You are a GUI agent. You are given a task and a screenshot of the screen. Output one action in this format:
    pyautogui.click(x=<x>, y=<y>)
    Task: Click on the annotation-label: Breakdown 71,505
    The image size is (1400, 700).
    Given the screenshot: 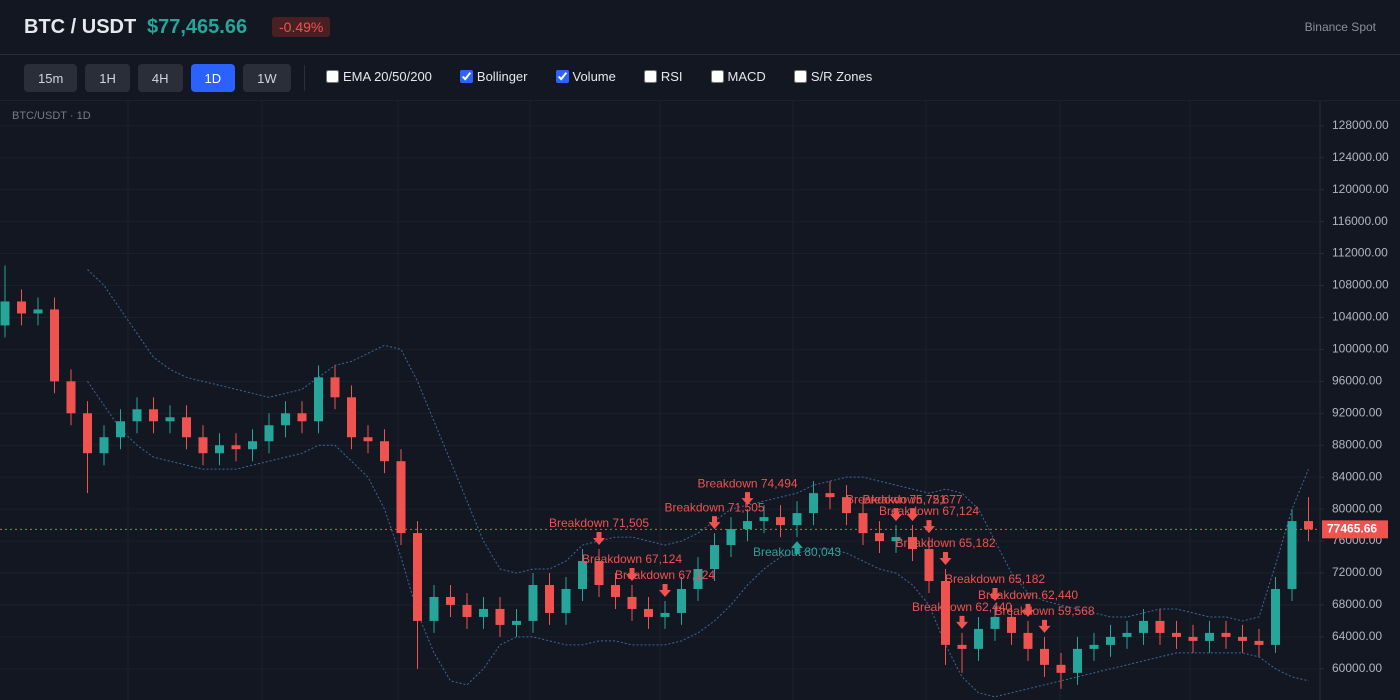 What is the action you would take?
    pyautogui.click(x=599, y=523)
    